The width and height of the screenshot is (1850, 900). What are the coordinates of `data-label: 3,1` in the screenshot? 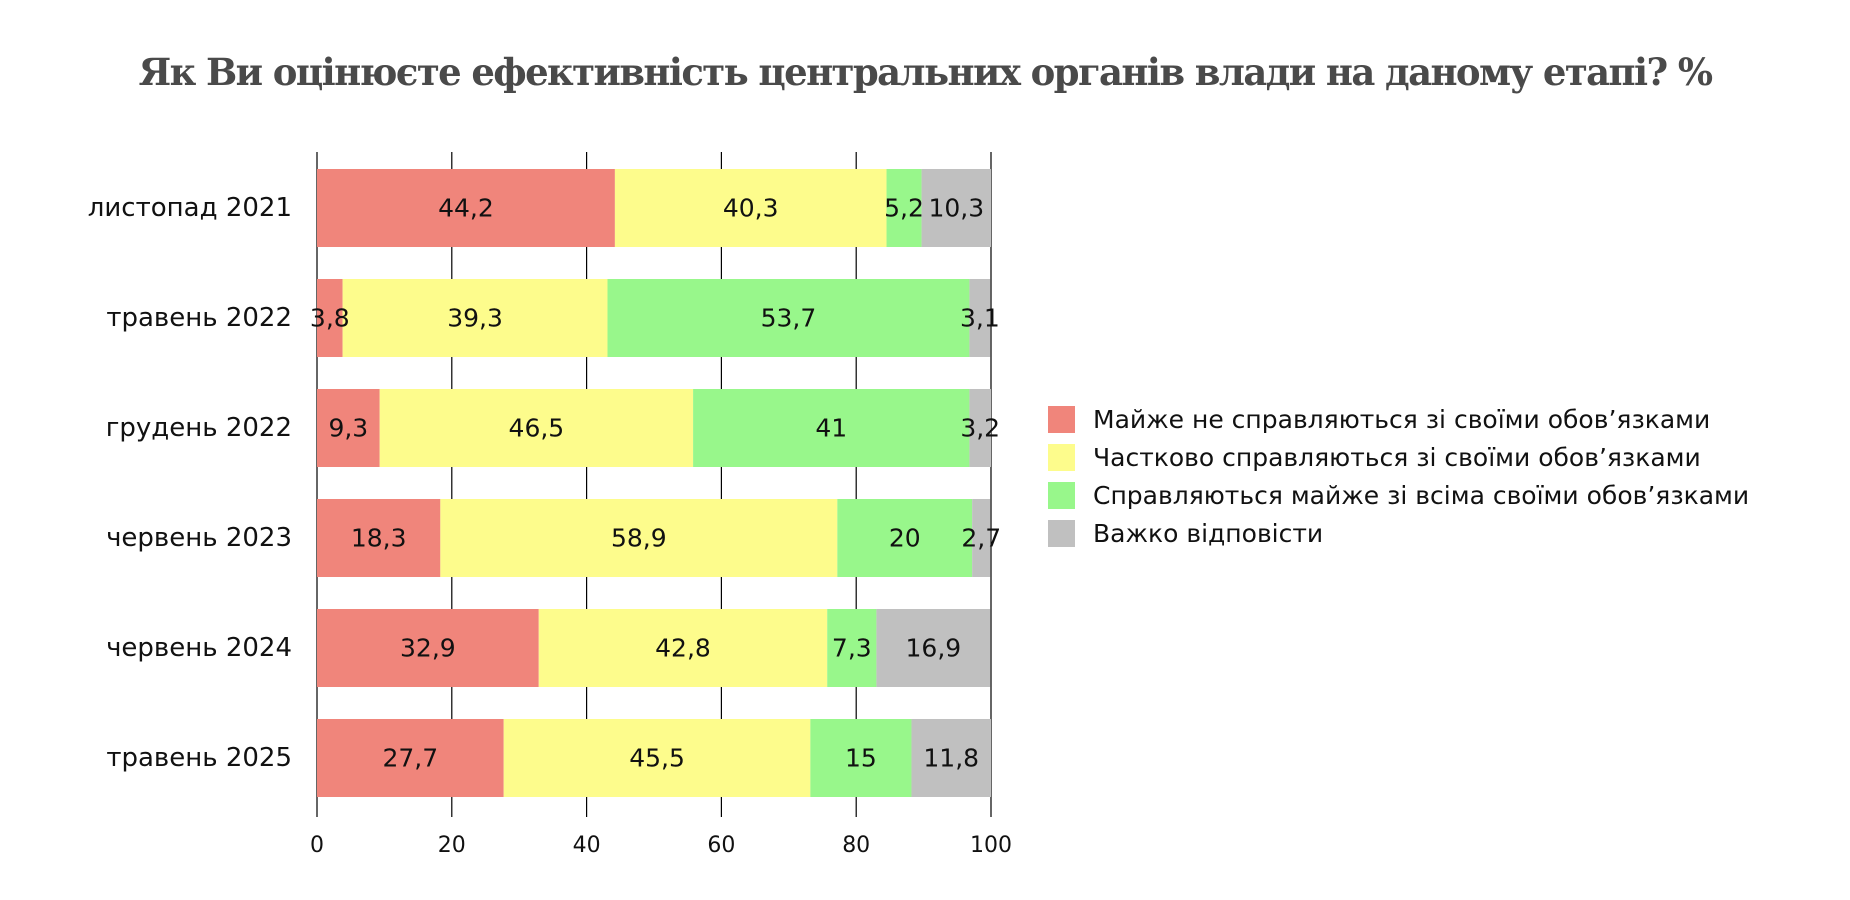 It's located at (980, 318).